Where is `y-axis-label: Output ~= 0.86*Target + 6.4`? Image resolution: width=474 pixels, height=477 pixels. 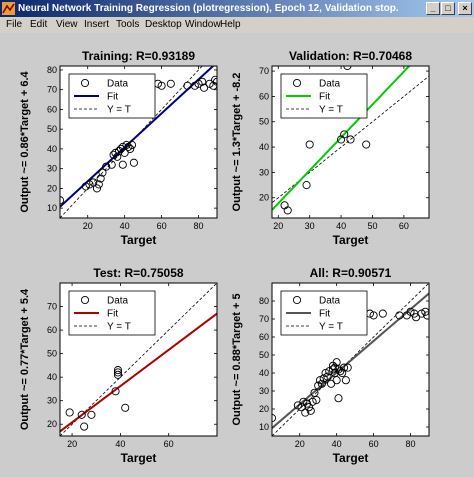 y-axis-label: Output ~= 0.86*Target + 6.4 is located at coordinates (25, 141).